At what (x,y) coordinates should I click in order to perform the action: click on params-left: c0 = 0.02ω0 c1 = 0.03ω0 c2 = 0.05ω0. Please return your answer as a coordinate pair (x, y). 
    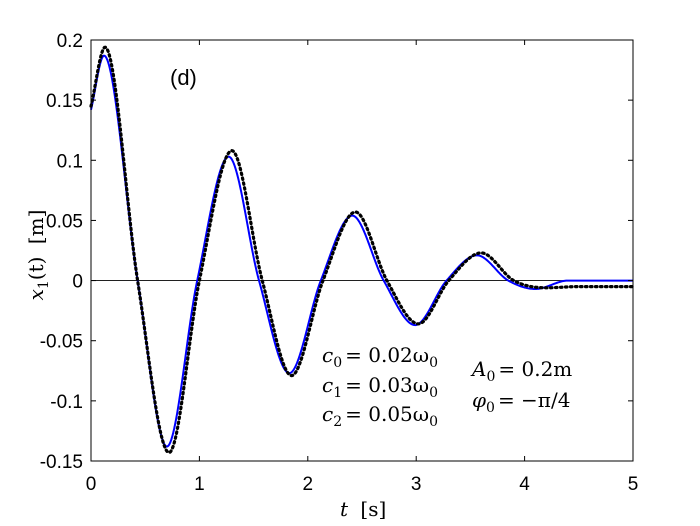
    Looking at the image, I should click on (380, 386).